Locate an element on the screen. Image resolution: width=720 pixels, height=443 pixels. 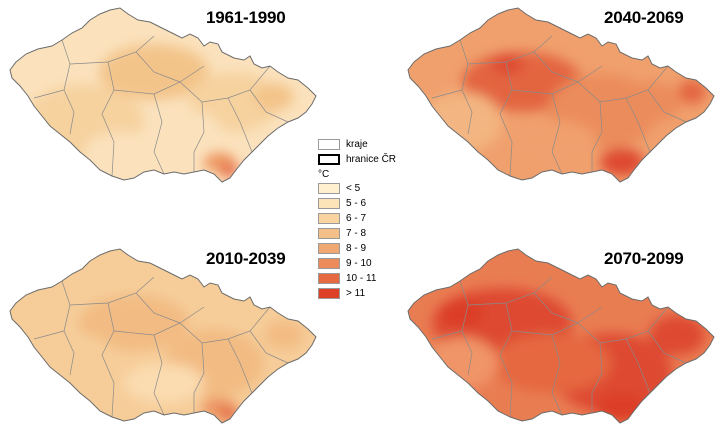
legend-class-row: 6 - 7 is located at coordinates (342, 218).